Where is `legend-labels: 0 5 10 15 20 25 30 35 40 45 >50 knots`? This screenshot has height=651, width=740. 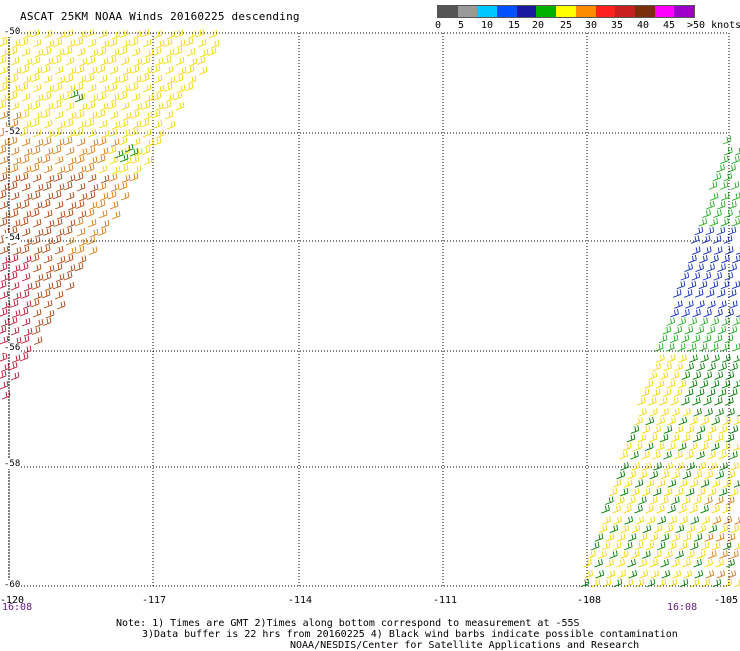
legend-labels: 0 5 10 15 20 25 30 35 40 45 >50 knots is located at coordinates (587, 25).